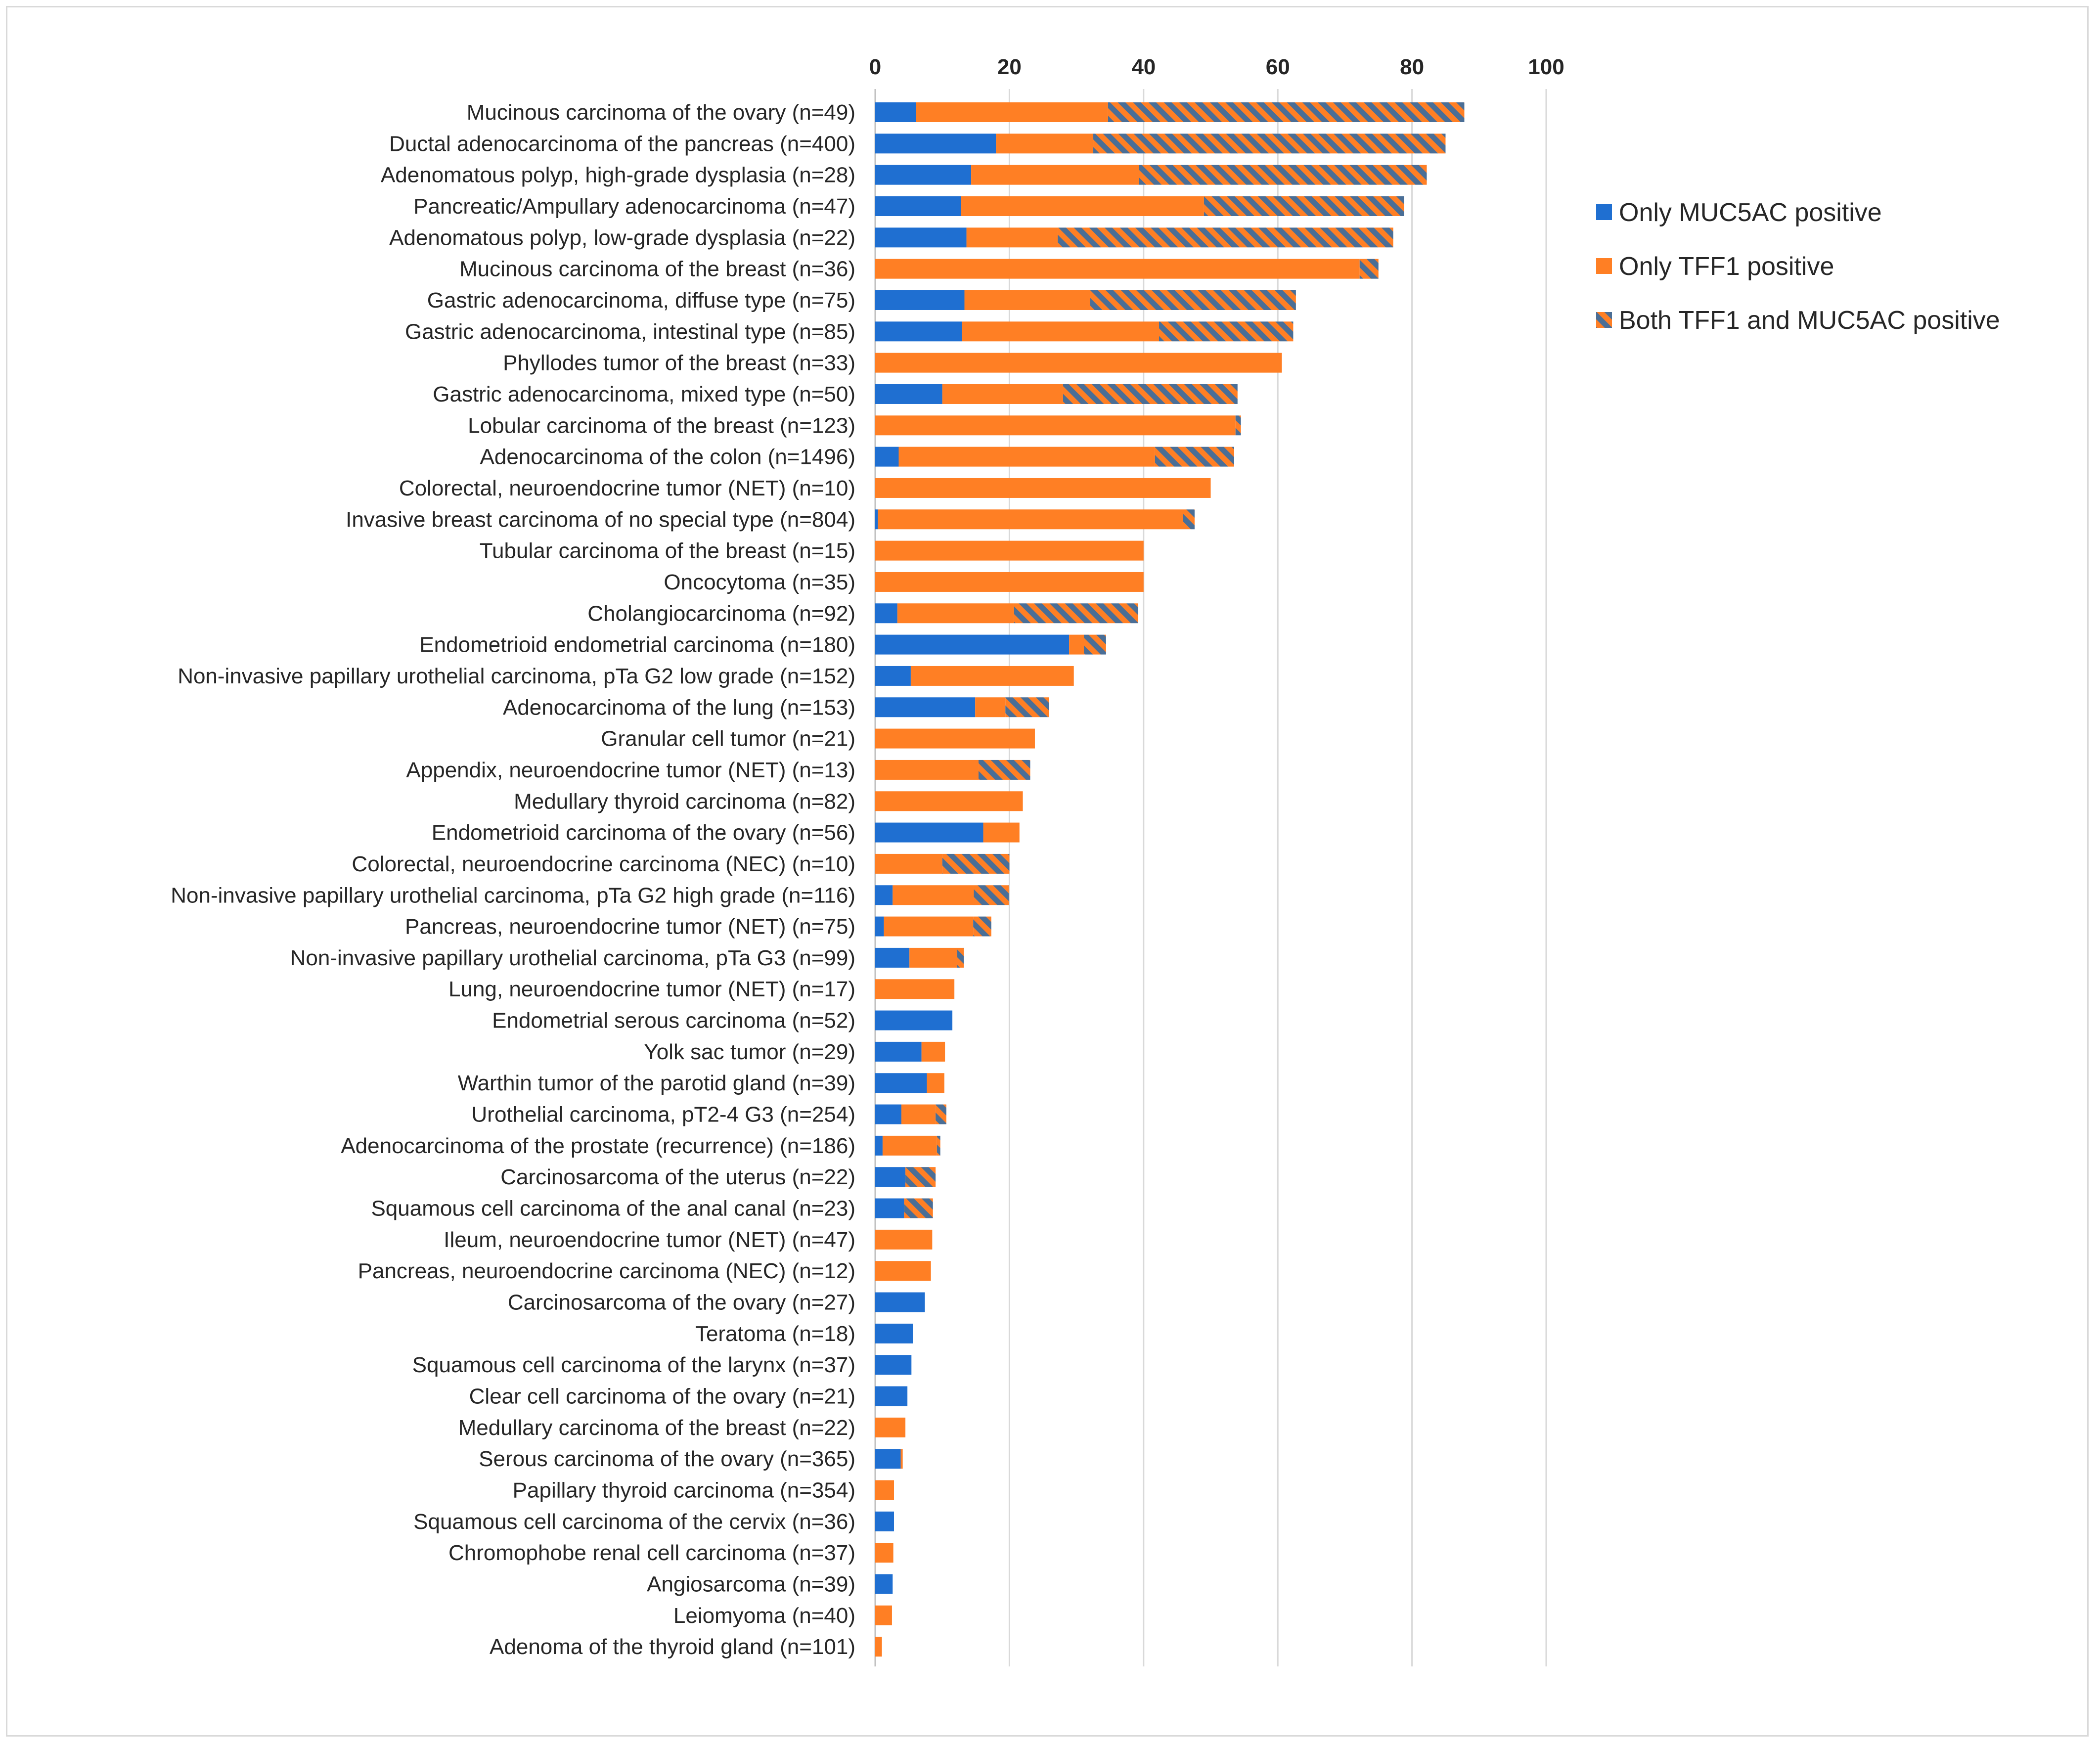  What do you see at coordinates (1726, 266) in the screenshot?
I see `legend-label: Only TFF1 positive` at bounding box center [1726, 266].